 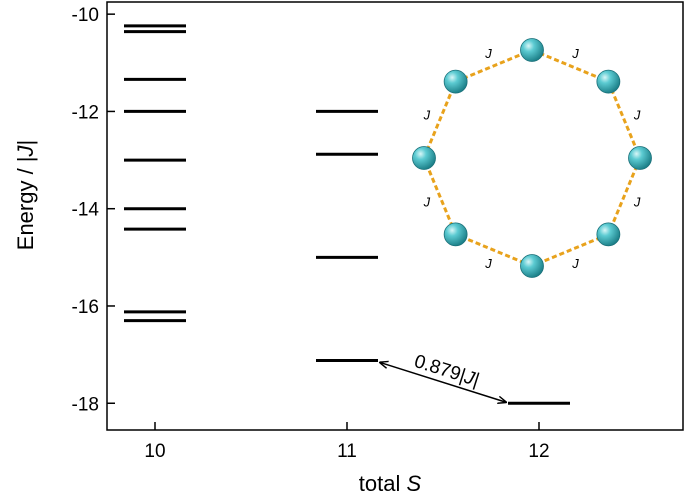 What do you see at coordinates (85, 404) in the screenshot?
I see `y-tick-label: -18` at bounding box center [85, 404].